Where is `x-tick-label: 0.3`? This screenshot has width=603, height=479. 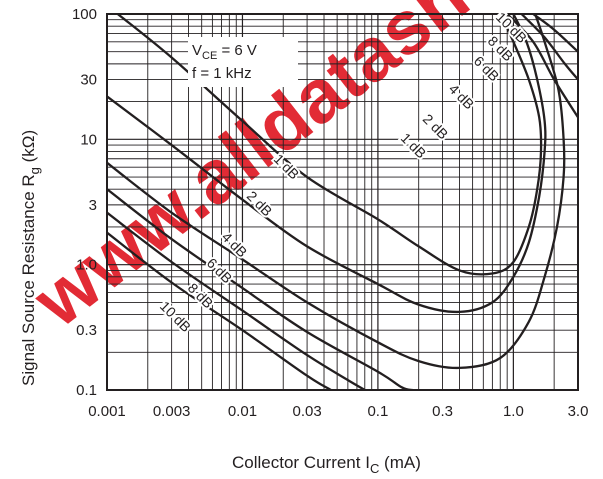 x-tick-label: 0.3 is located at coordinates (442, 411).